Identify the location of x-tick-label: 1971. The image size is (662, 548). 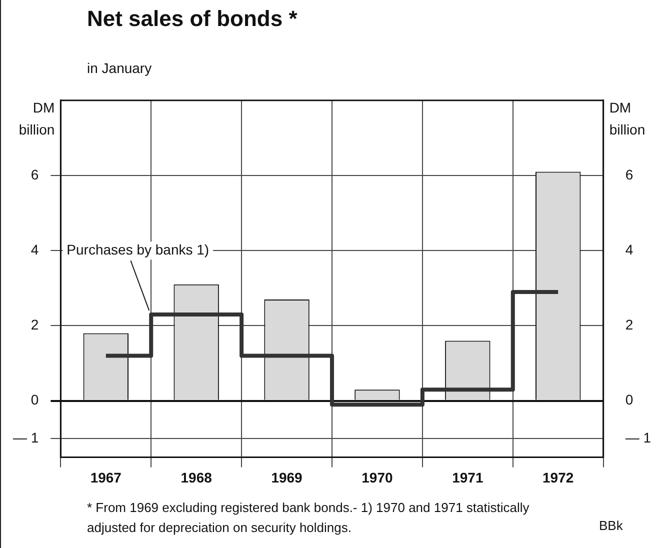
(468, 477).